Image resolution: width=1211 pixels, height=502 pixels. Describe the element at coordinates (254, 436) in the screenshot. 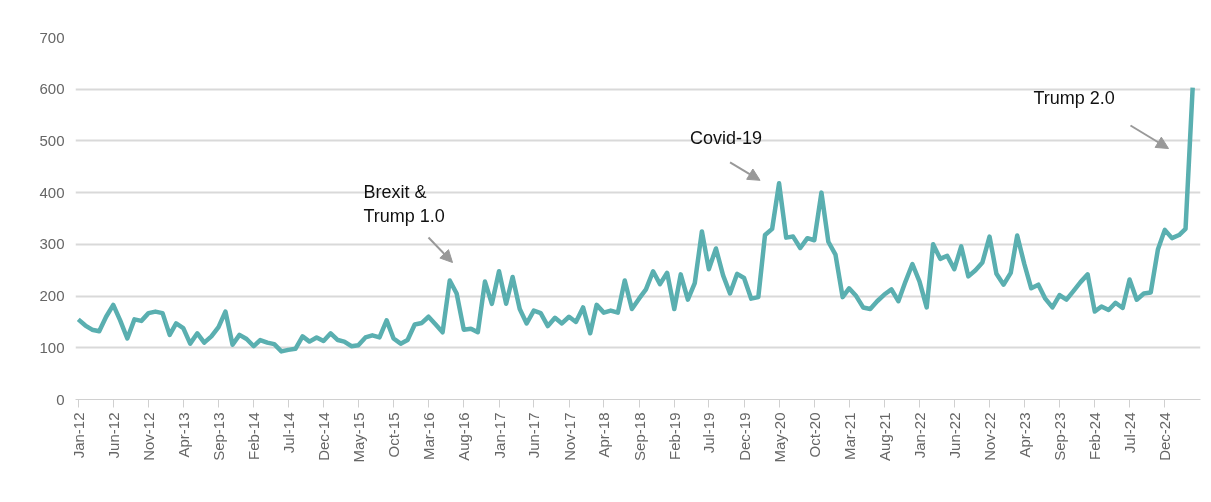

I see `x-tick-label: Feb-14` at that location.